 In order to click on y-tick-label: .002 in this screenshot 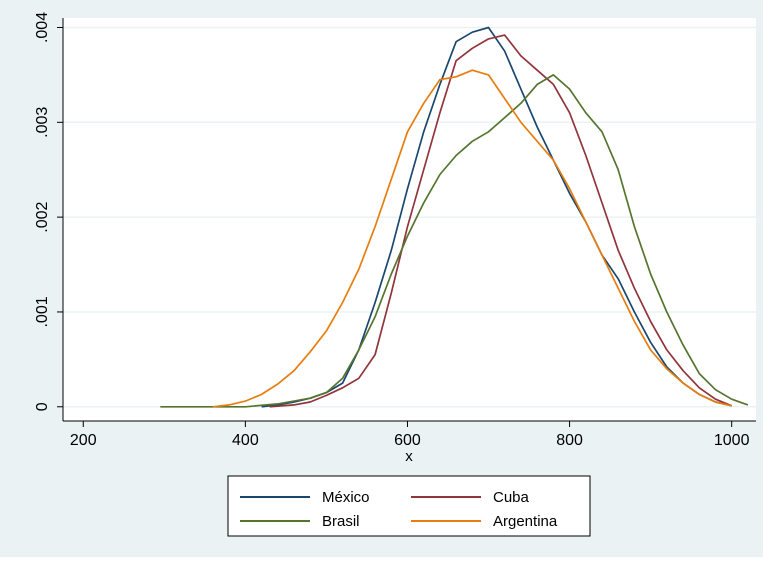, I will do `click(42, 216)`.